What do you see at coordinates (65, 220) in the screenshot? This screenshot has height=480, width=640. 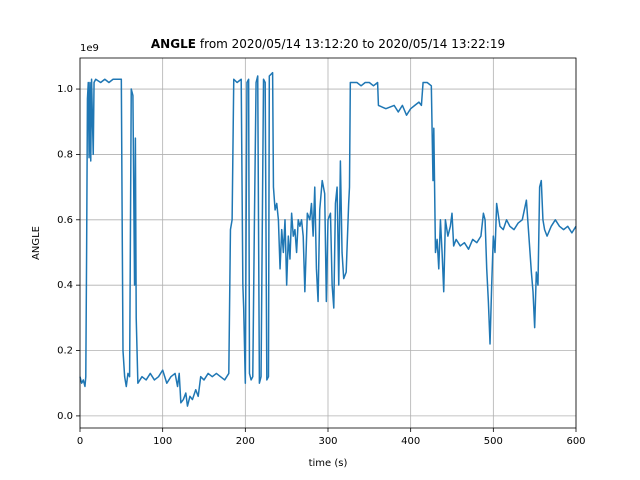 I see `y-tick-label: 0.6` at bounding box center [65, 220].